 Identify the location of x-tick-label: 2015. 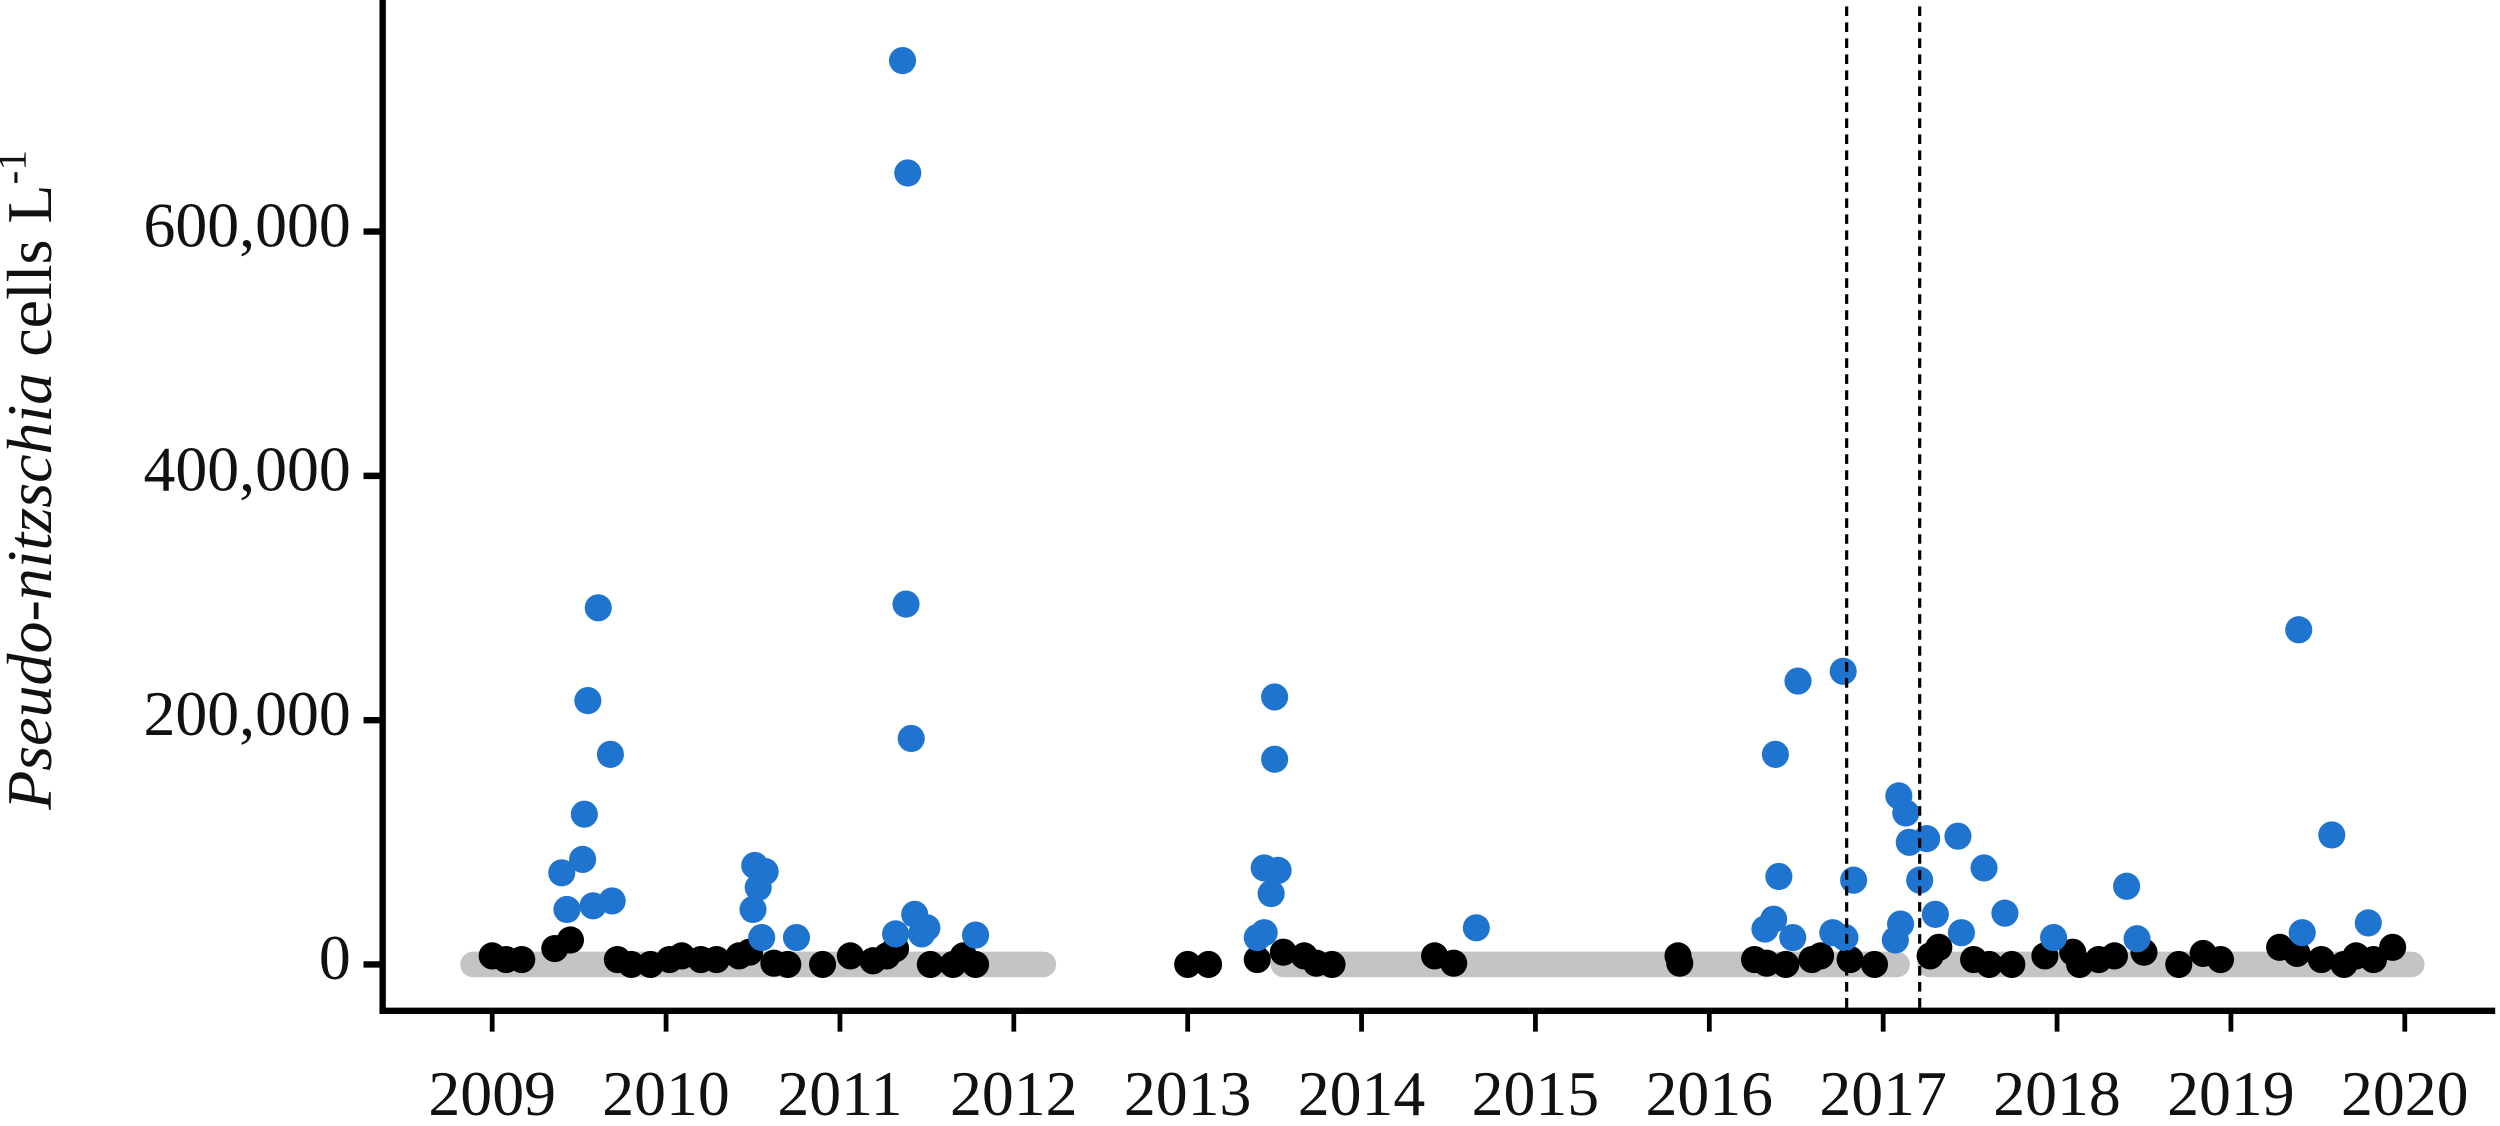
(1536, 1092).